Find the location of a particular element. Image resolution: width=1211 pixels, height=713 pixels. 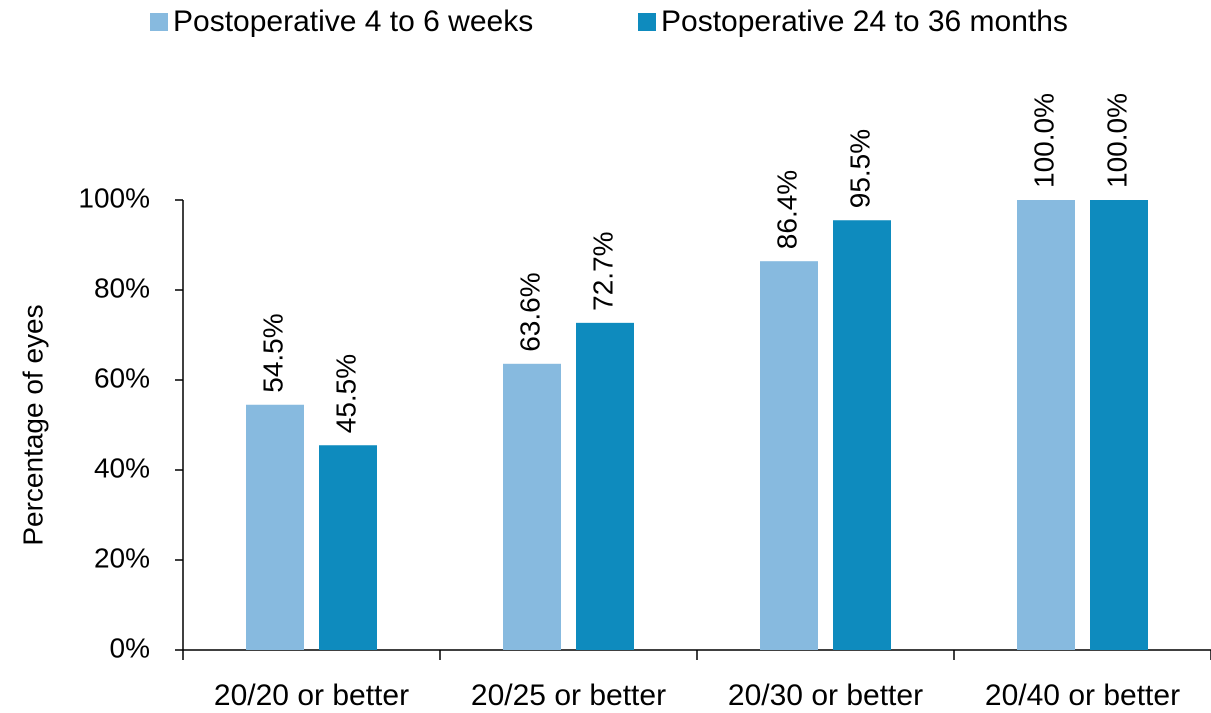

y-tick-label: 100% is located at coordinates (114, 197).